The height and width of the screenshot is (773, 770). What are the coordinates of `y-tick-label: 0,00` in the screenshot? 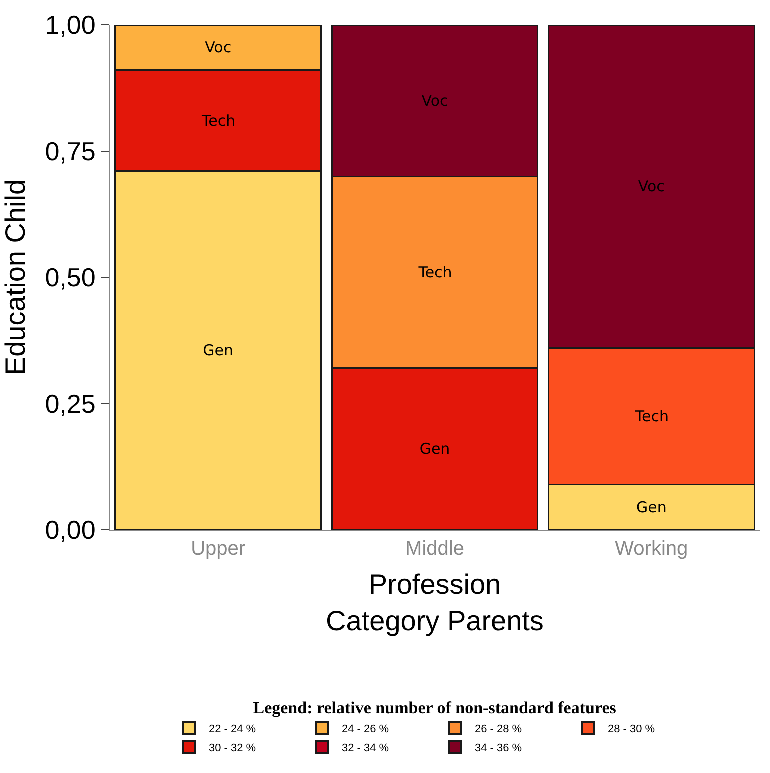 It's located at (70, 530).